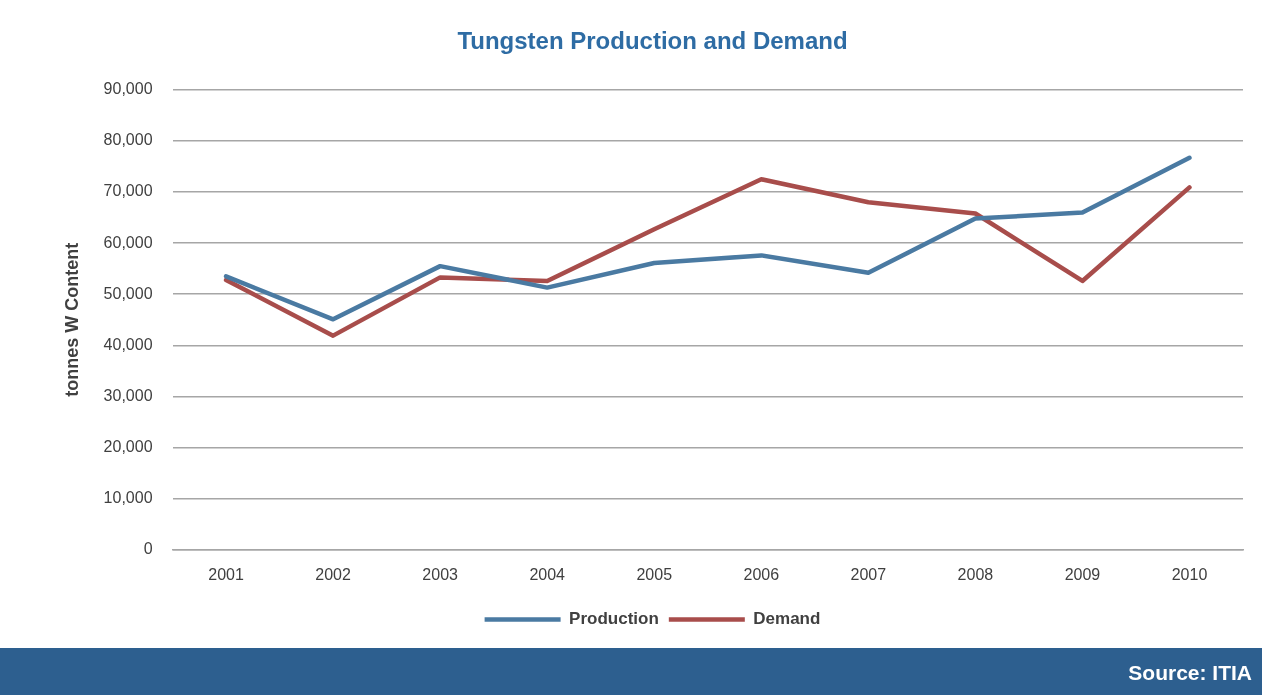  What do you see at coordinates (226, 574) in the screenshot?
I see `x-tick-label: 2001` at bounding box center [226, 574].